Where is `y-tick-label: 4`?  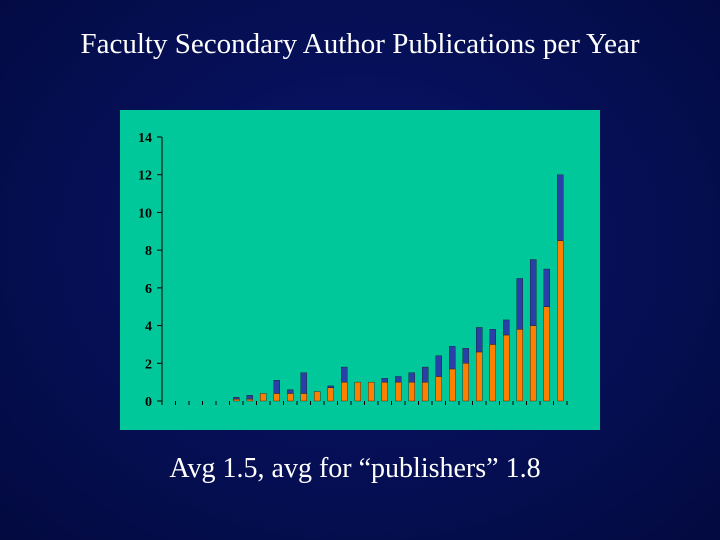
y-tick-label: 4 is located at coordinates (148, 327).